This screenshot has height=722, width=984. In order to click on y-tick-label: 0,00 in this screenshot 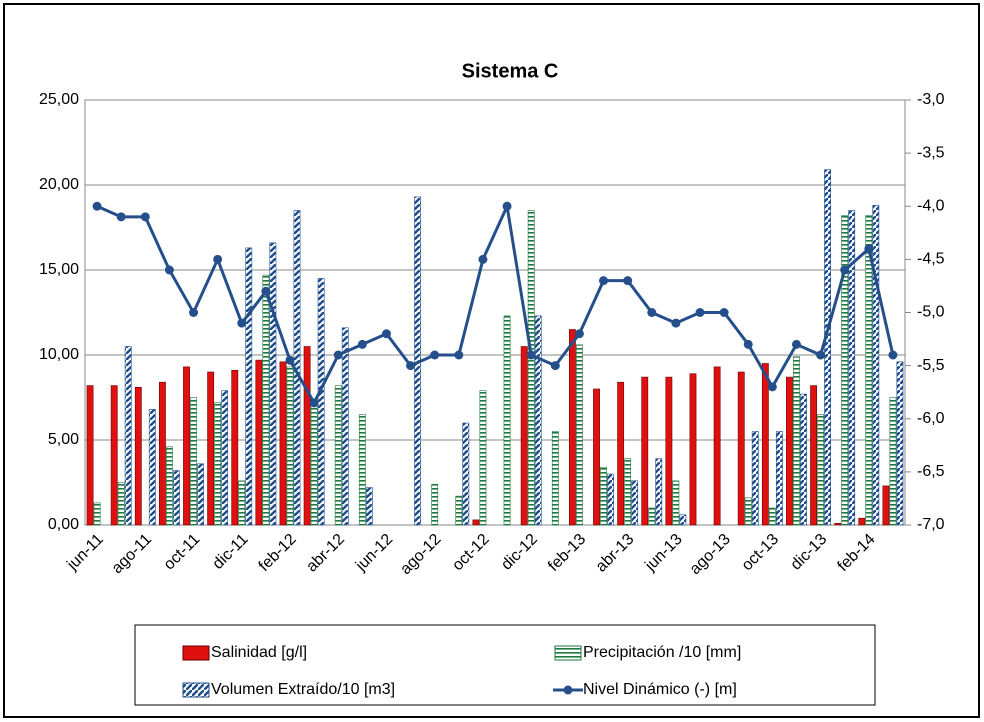, I will do `click(63, 524)`.